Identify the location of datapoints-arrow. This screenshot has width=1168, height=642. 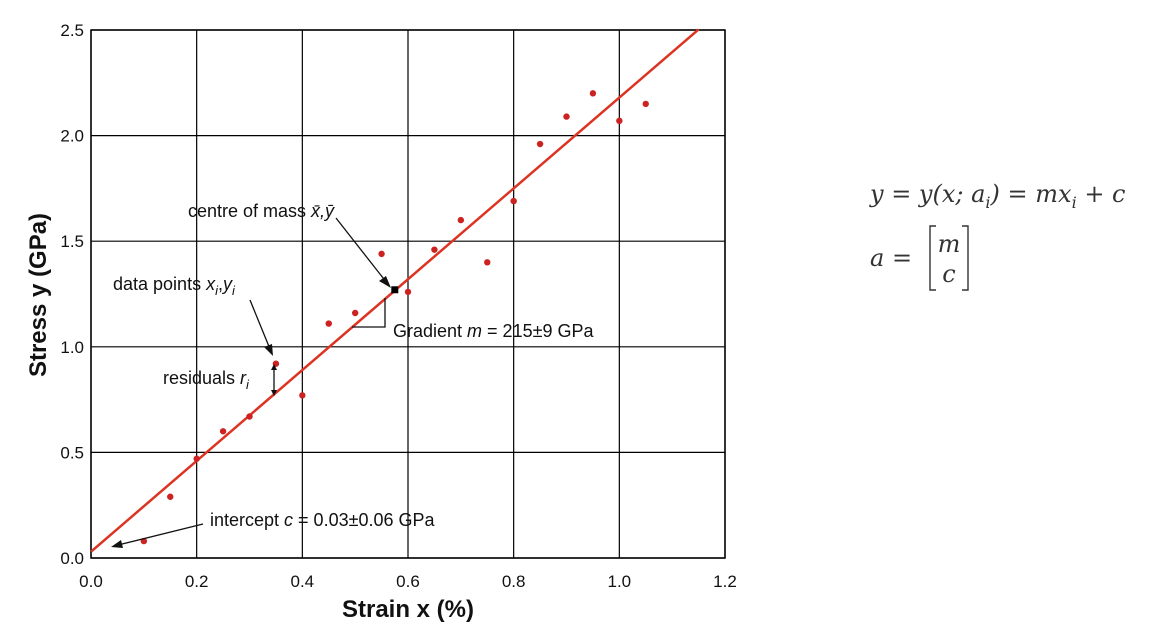
(260, 324).